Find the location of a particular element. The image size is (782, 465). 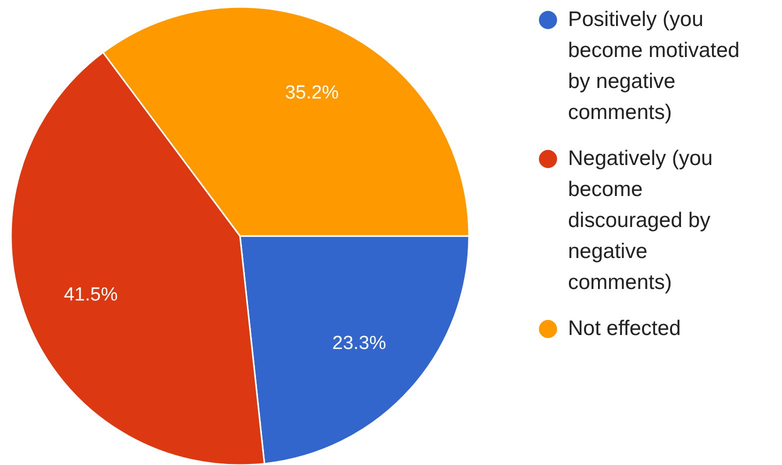

legend-label: Positively (you become motivated by negative comments) is located at coordinates (654, 66).